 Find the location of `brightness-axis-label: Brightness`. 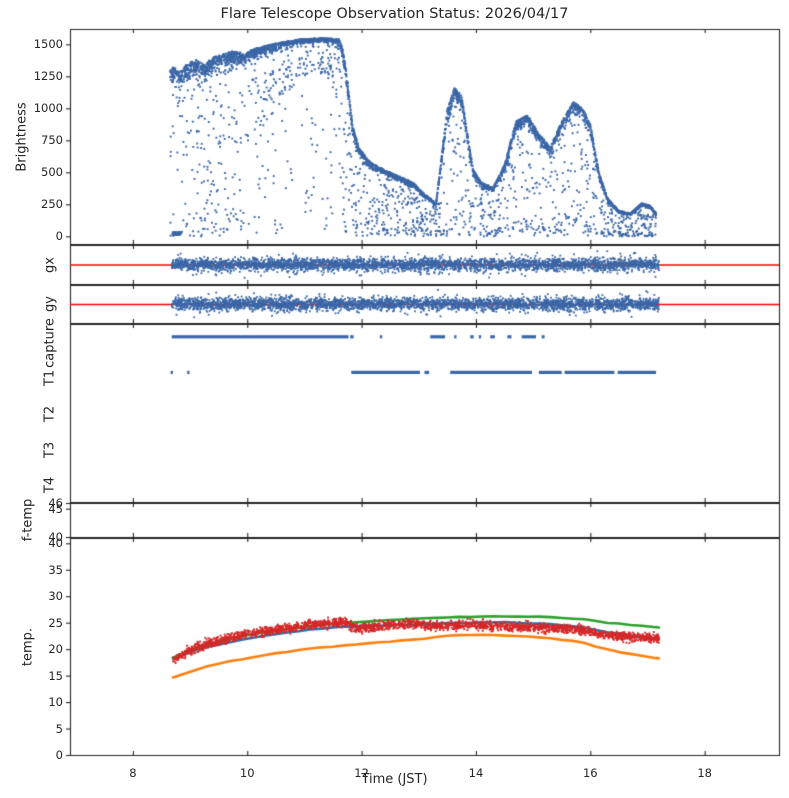

brightness-axis-label: Brightness is located at coordinates (22, 136).